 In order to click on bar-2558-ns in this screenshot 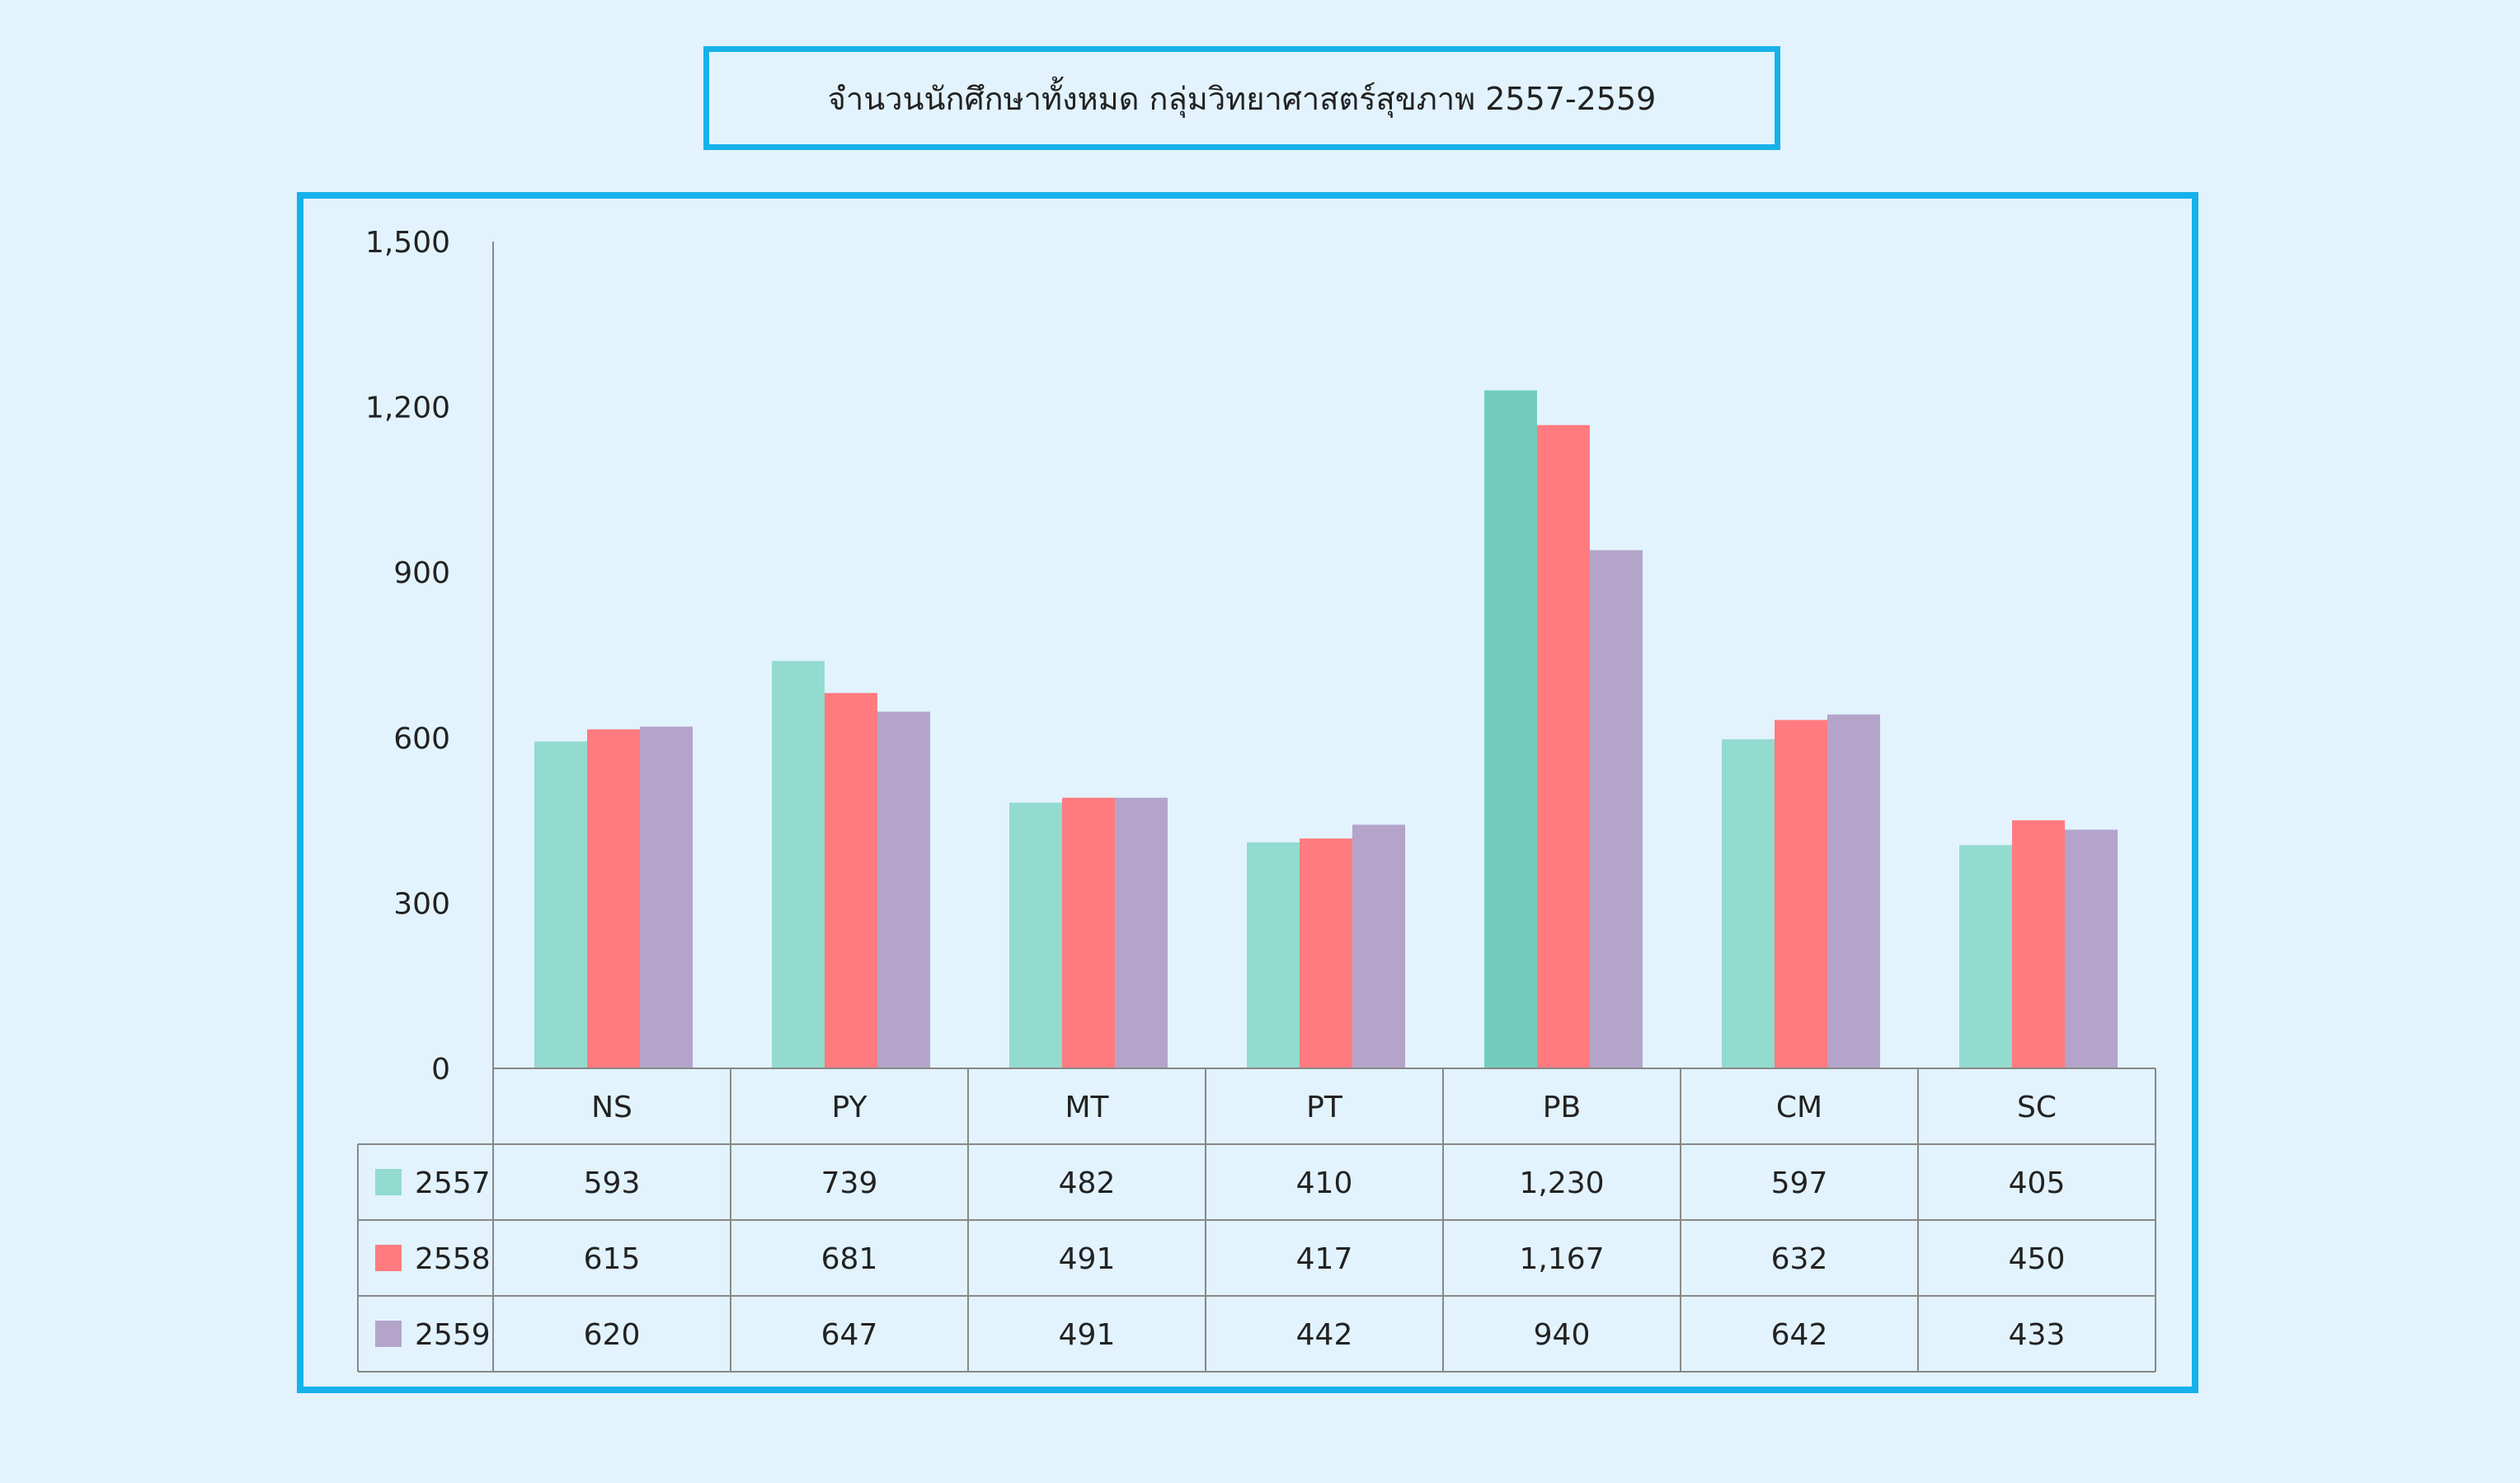, I will do `click(613, 898)`.